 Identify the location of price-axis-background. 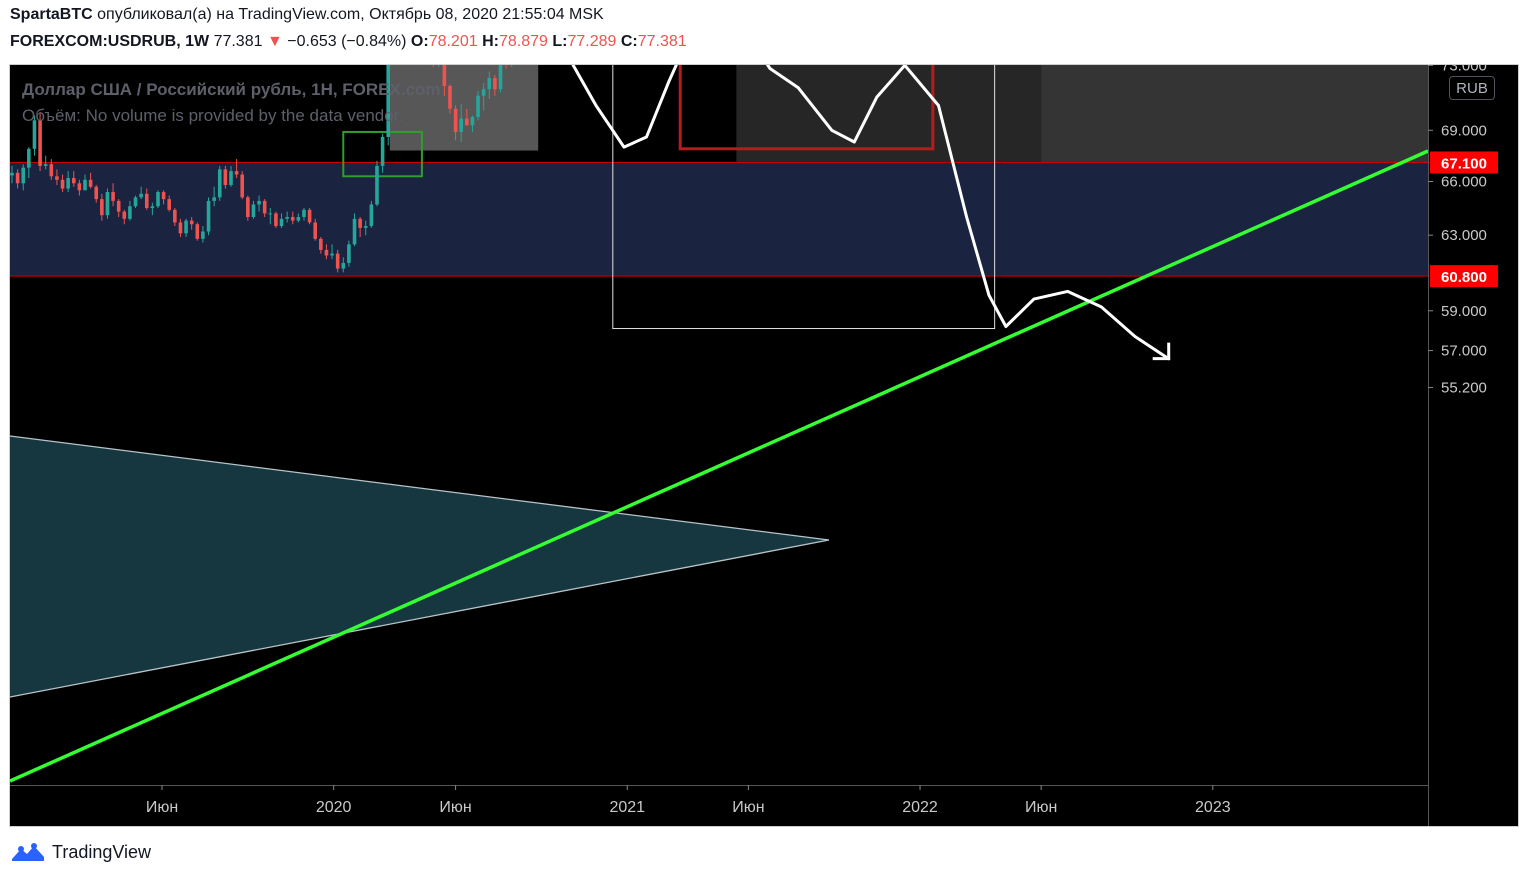
(1473, 445).